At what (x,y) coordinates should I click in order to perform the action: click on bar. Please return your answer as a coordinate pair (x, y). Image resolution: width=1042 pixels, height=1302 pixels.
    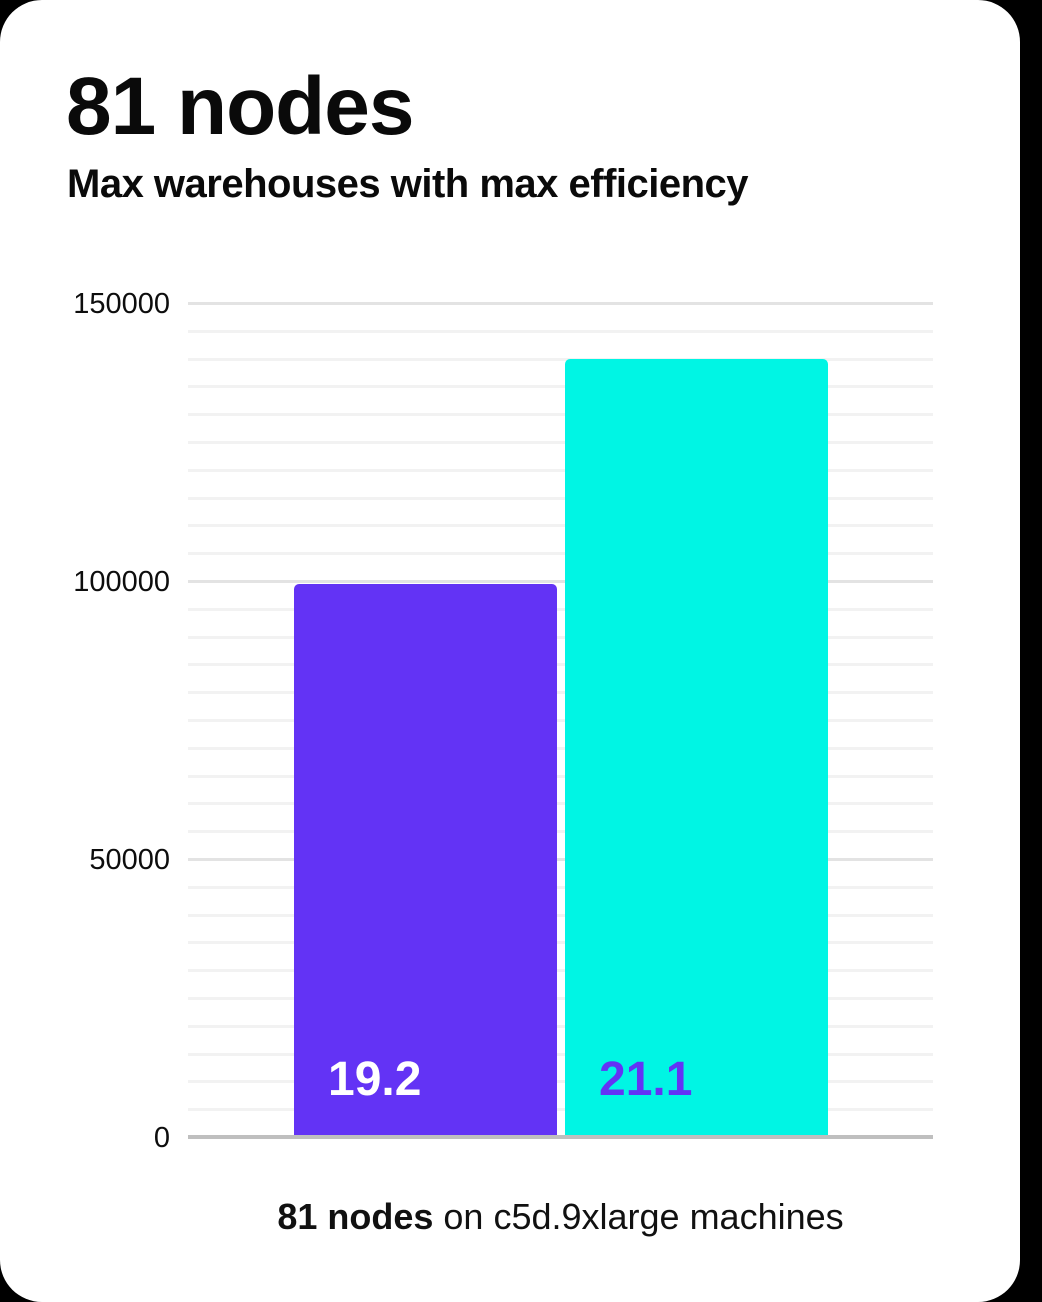
    Looking at the image, I should click on (425, 860).